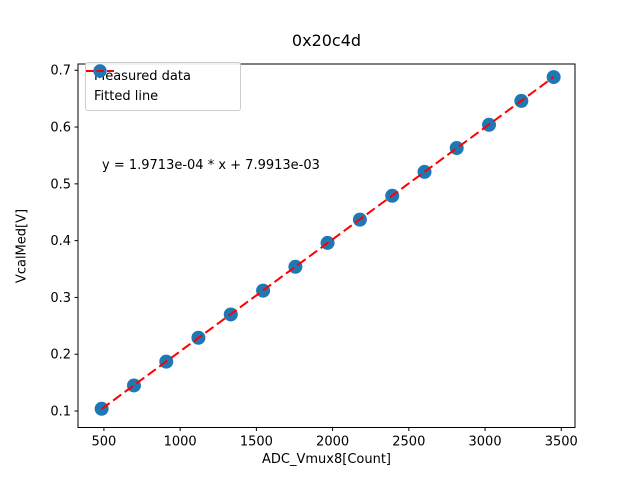 Image resolution: width=640 pixels, height=480 pixels. Describe the element at coordinates (60, 241) in the screenshot. I see `y-tick-label: 0.4` at that location.